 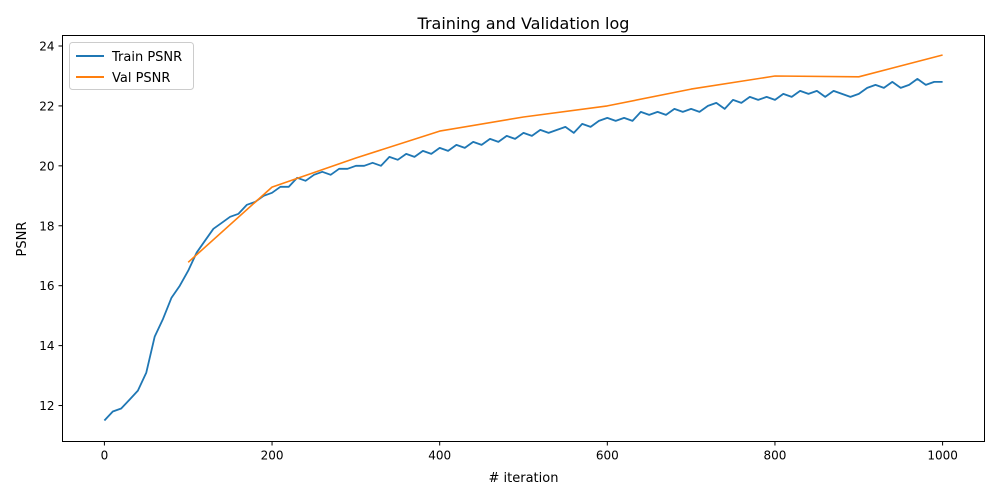 What do you see at coordinates (272, 456) in the screenshot?
I see `x-tick-label: 200` at bounding box center [272, 456].